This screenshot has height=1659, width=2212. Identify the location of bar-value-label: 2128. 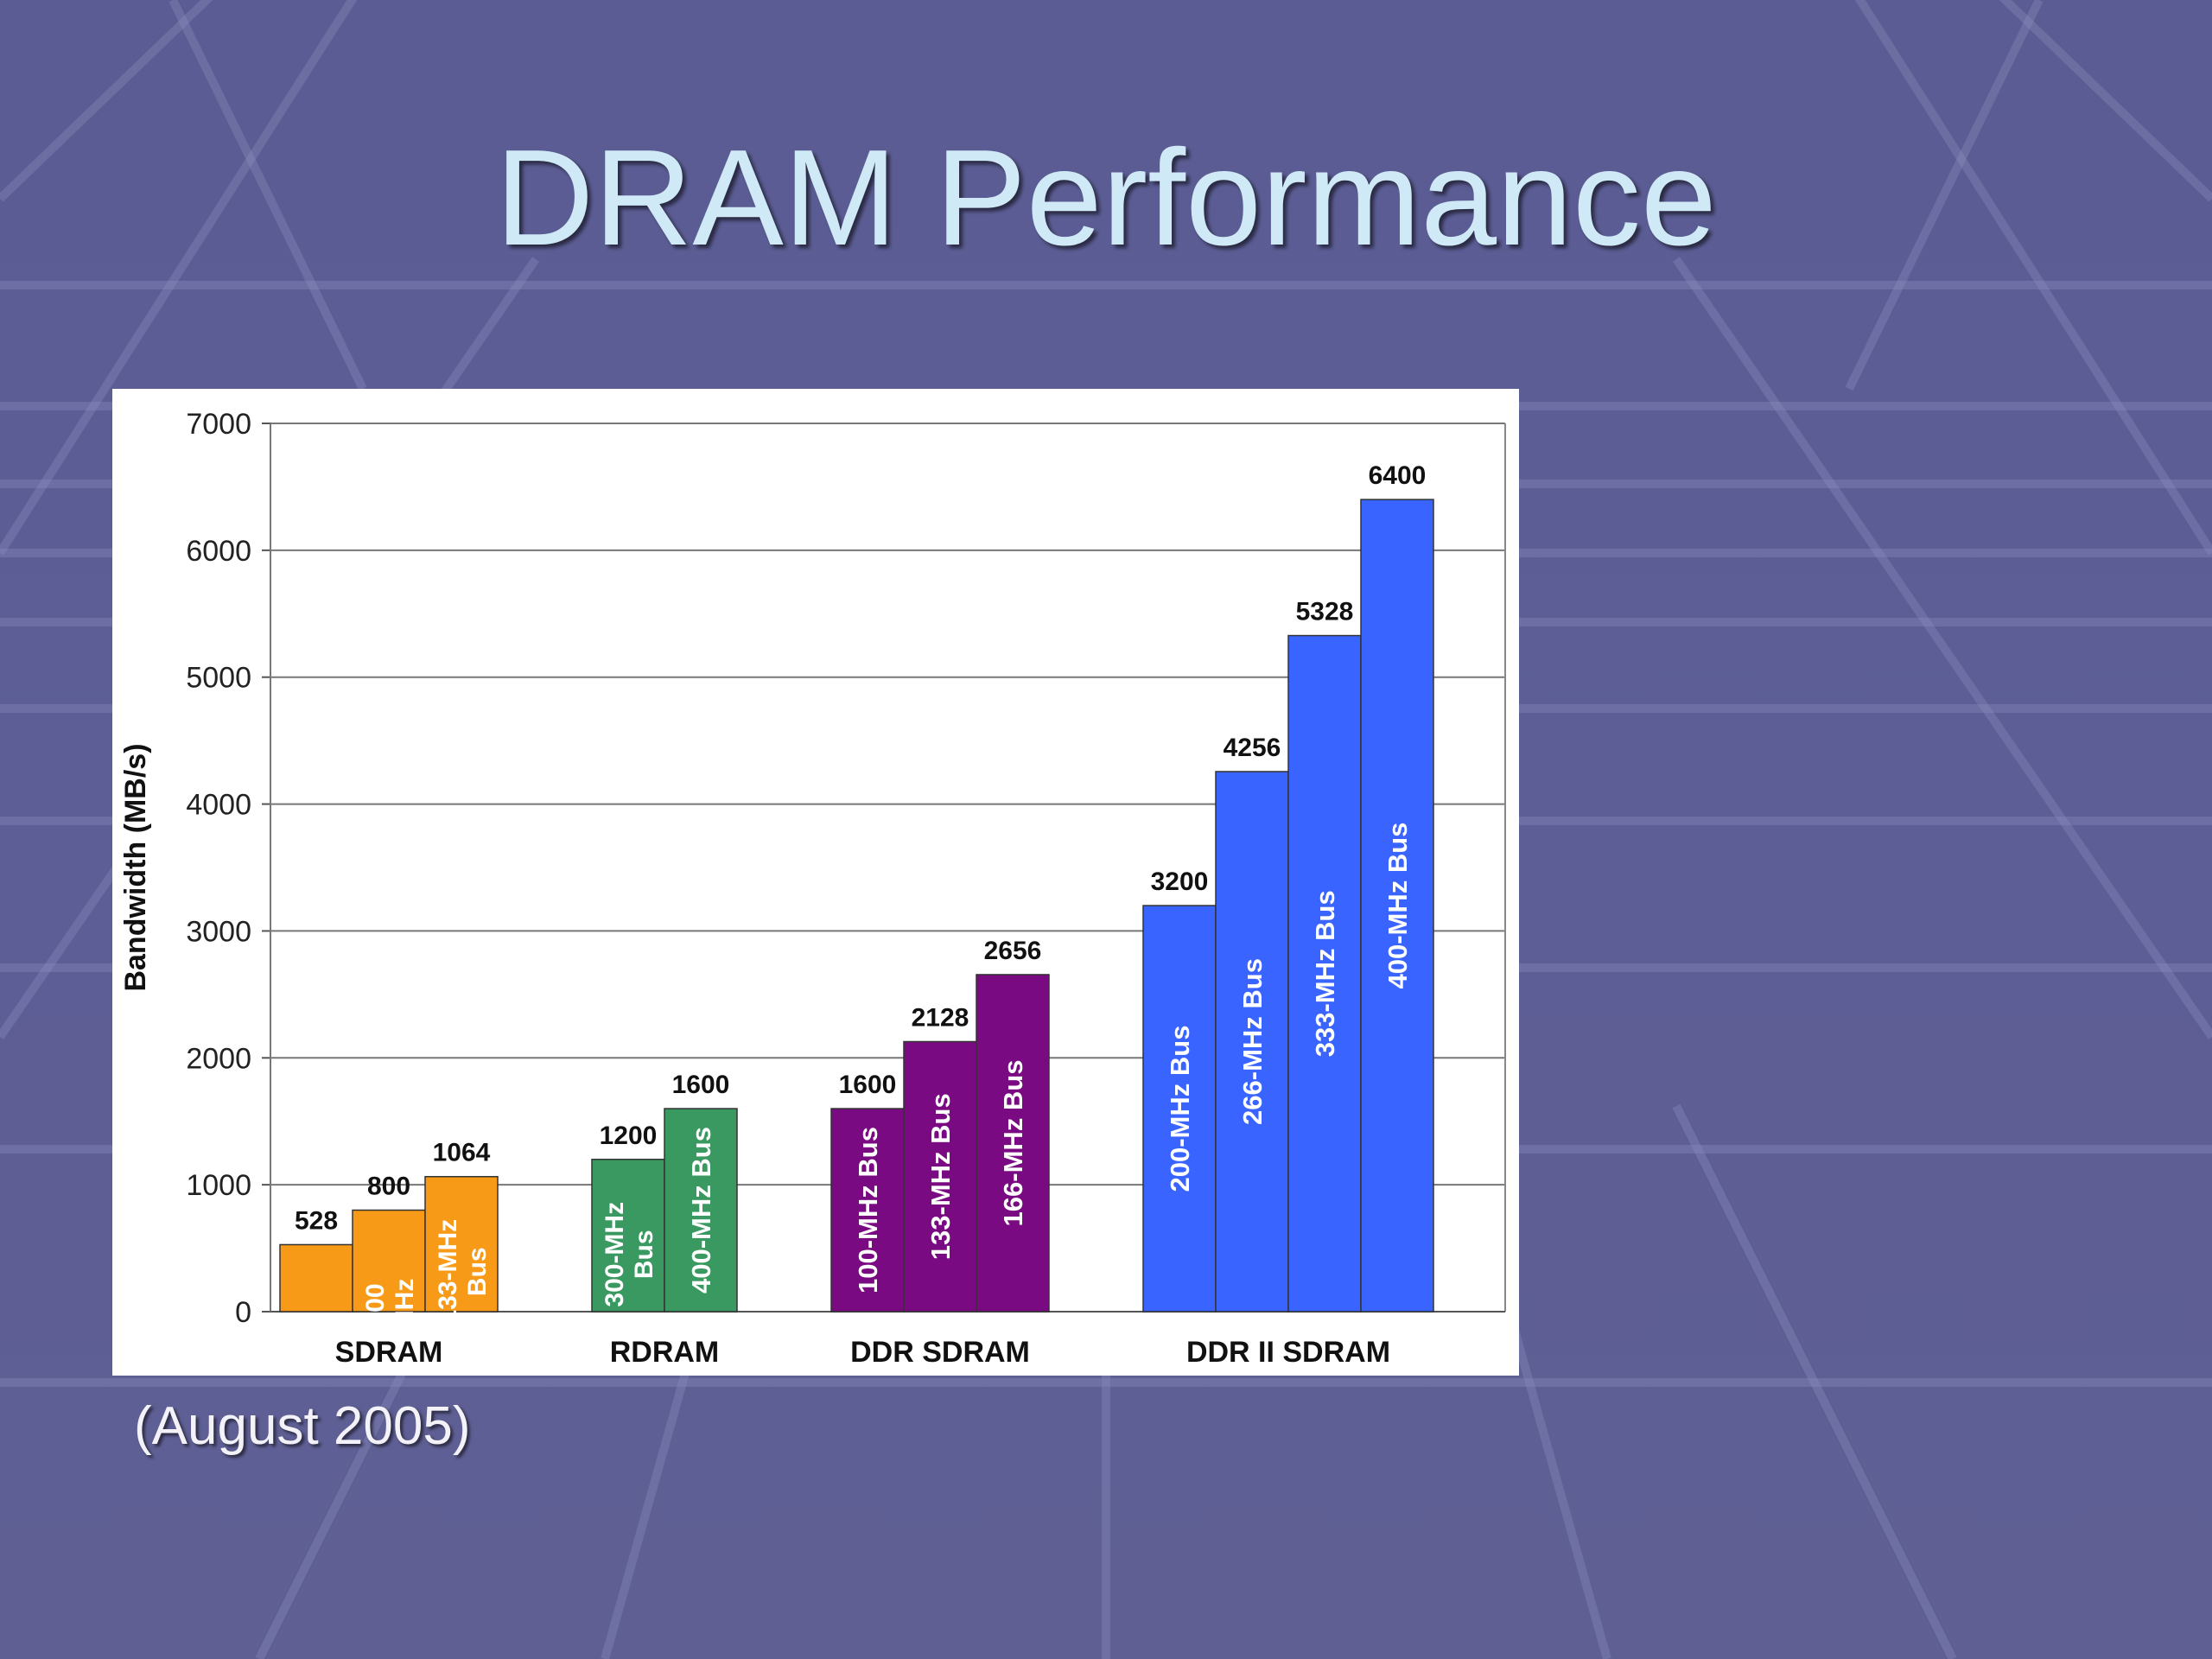
(940, 1017).